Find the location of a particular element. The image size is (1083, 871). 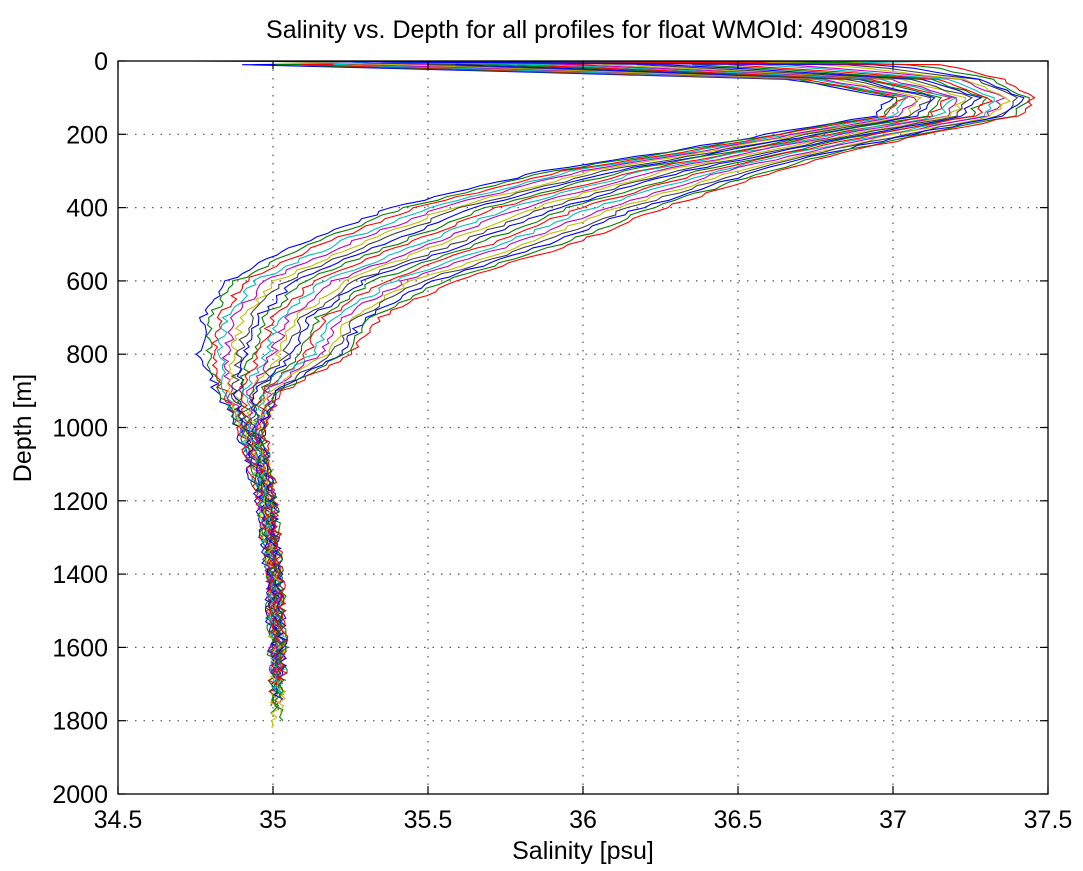

y-tick-label: 1000 is located at coordinates (80, 429).